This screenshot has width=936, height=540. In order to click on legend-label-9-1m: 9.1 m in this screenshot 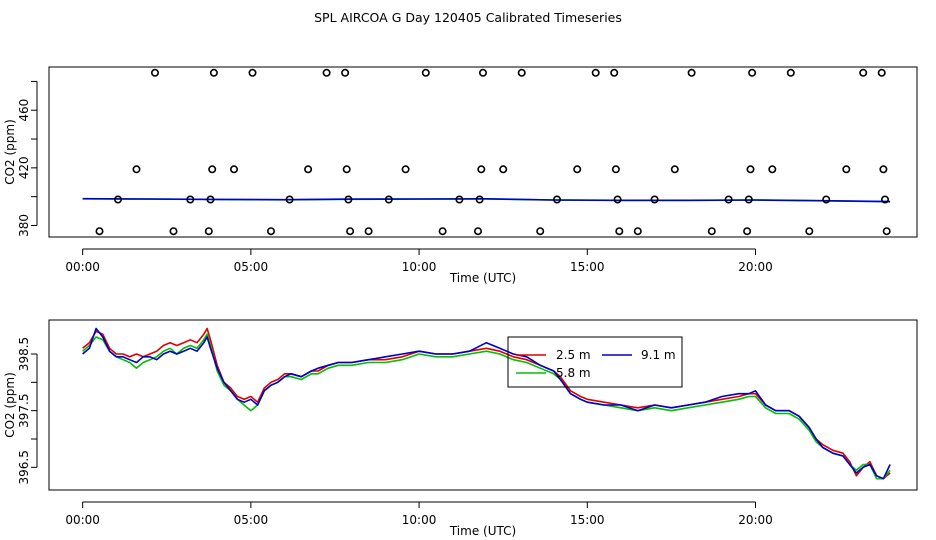, I will do `click(658, 355)`.